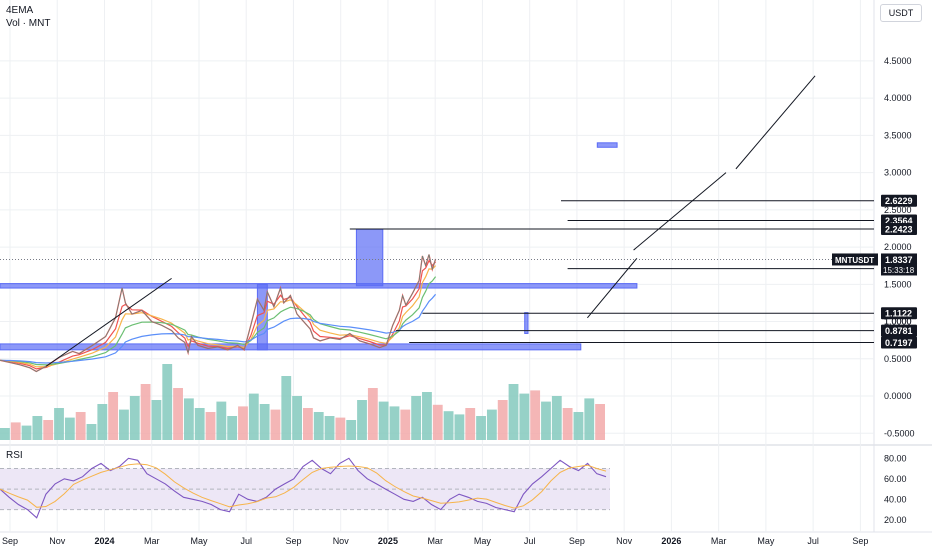 This screenshot has height=555, width=932. Describe the element at coordinates (898, 210) in the screenshot. I see `price-tick-label: 2.5000` at that location.